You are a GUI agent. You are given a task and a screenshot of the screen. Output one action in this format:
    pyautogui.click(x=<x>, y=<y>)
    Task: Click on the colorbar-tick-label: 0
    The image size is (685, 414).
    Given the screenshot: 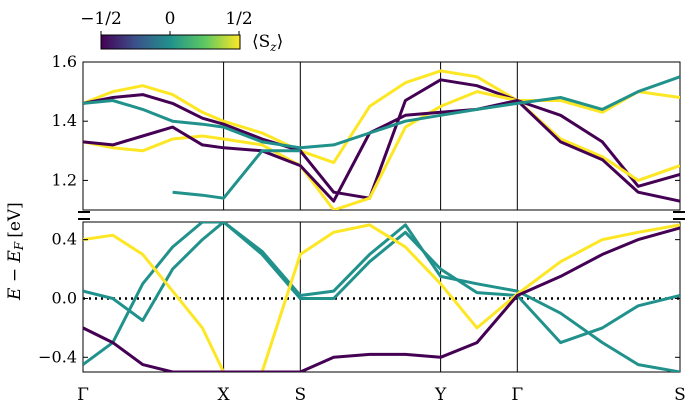 What is the action you would take?
    pyautogui.click(x=170, y=19)
    